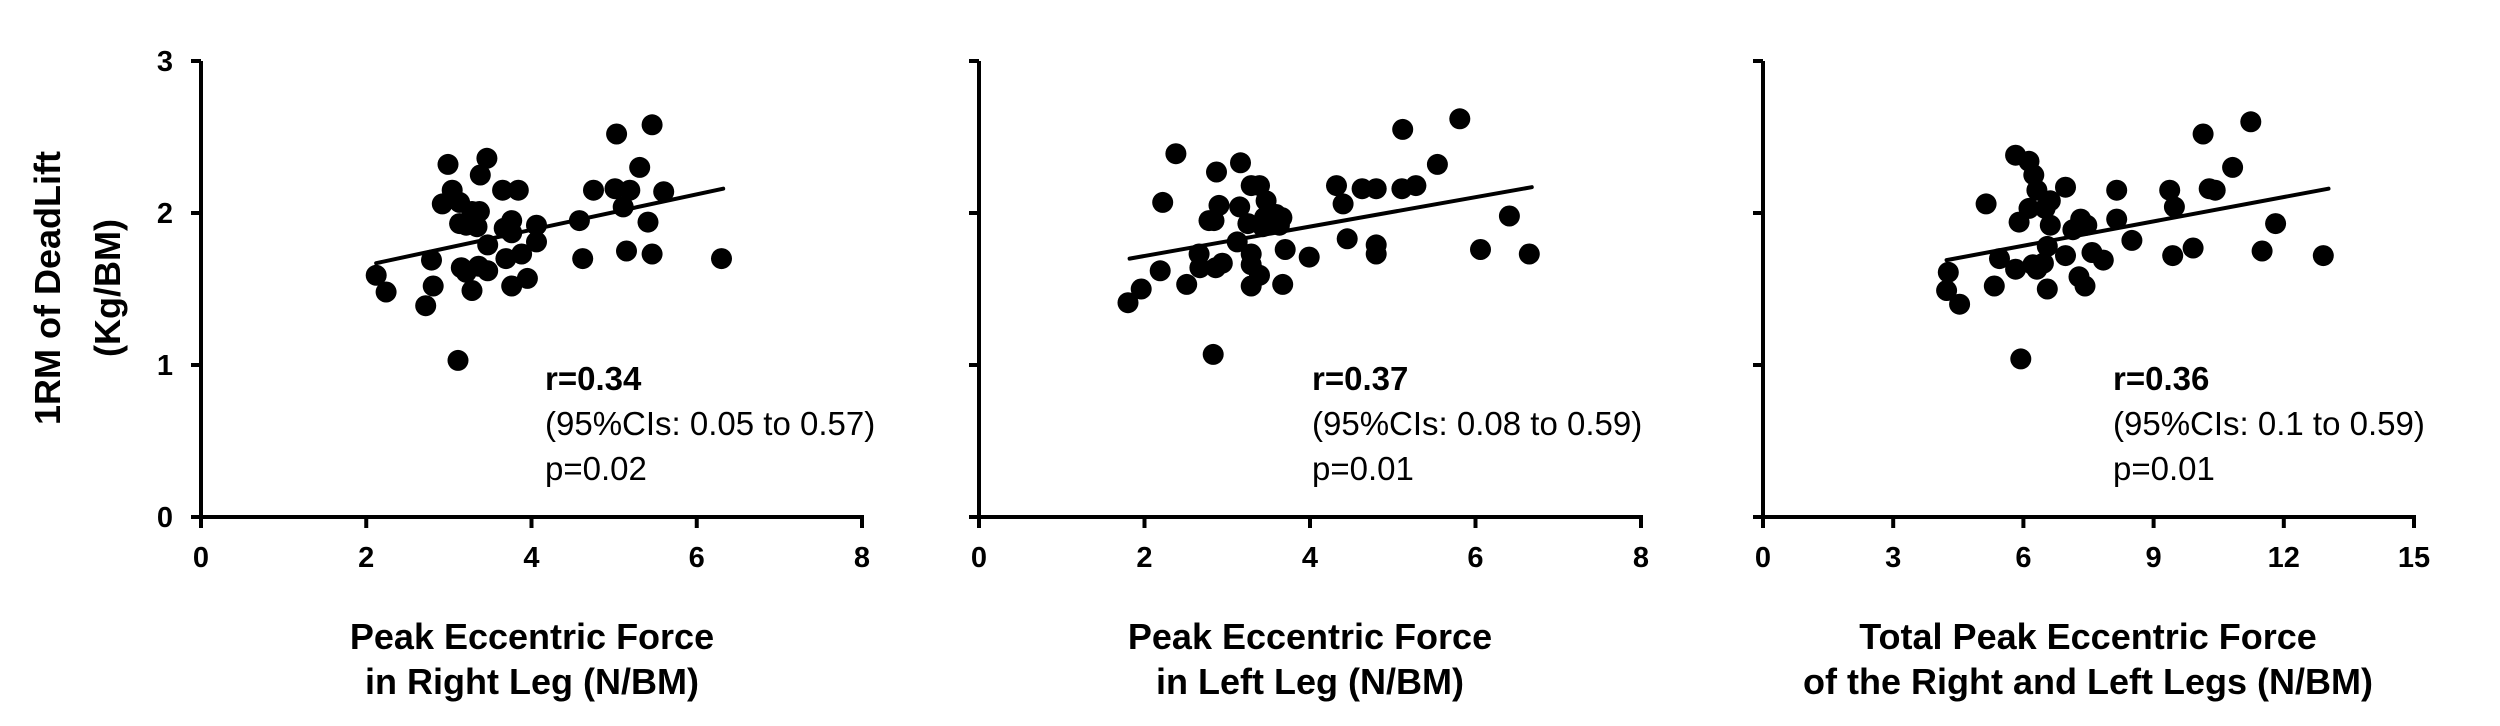  I want to click on ci-text: (95%CIs: 0.1 to 0.59), so click(2269, 423).